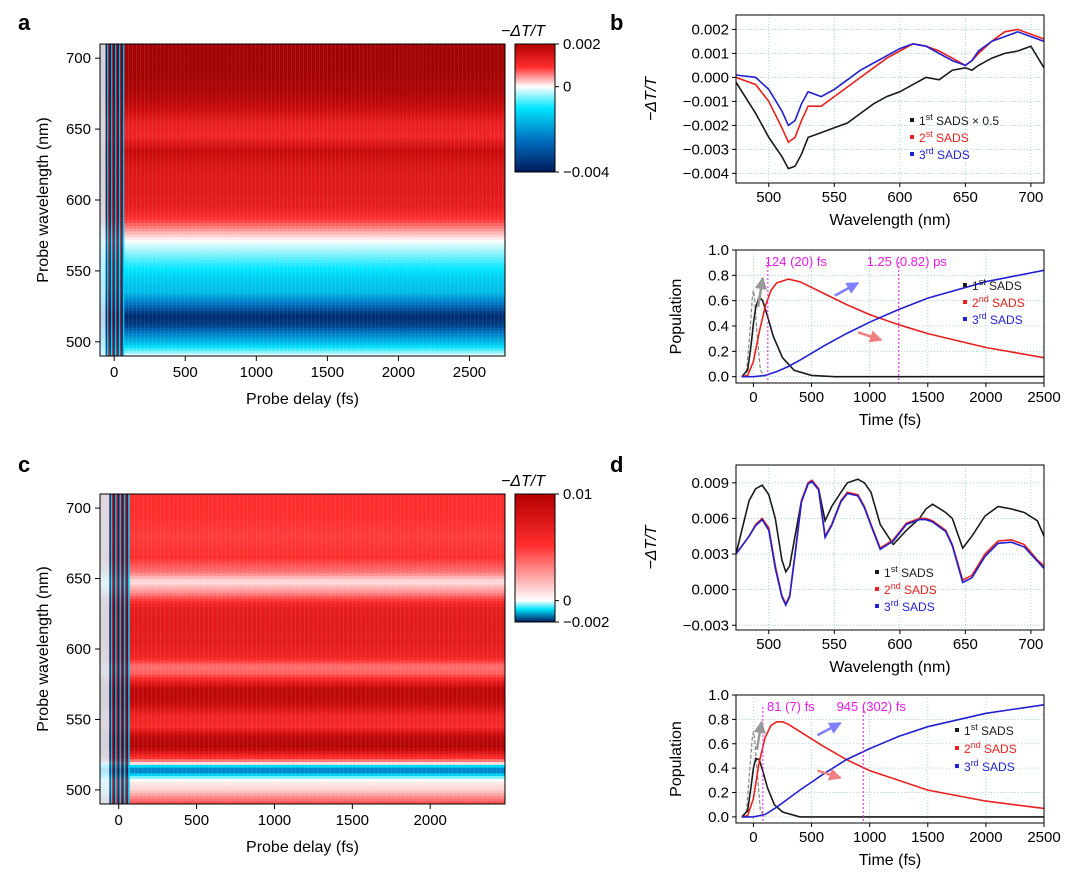 This screenshot has height=875, width=1065. What do you see at coordinates (927, 397) in the screenshot?
I see `b2-xtick-label: 1500` at bounding box center [927, 397].